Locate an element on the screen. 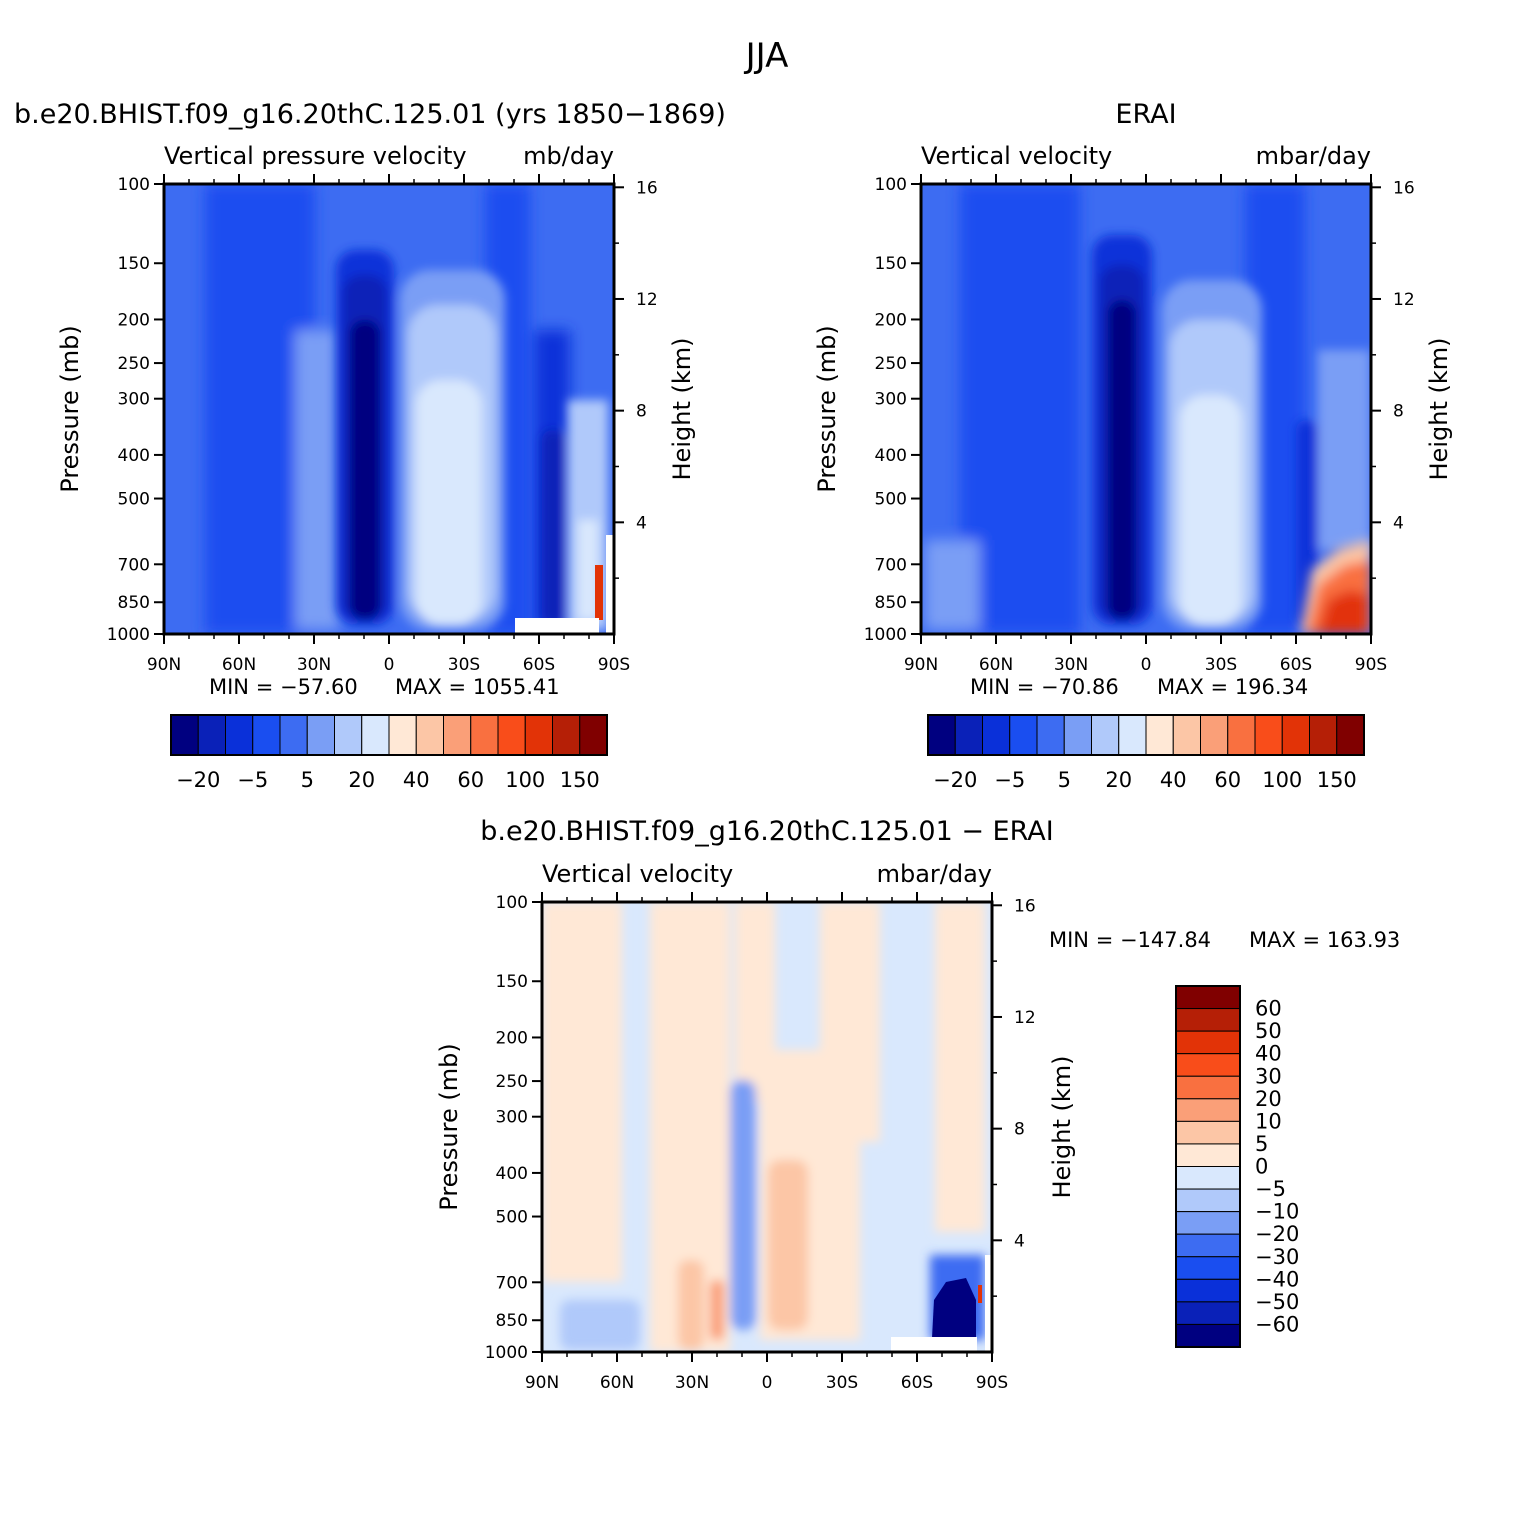  colorbar-label: 100 is located at coordinates (1282, 780).